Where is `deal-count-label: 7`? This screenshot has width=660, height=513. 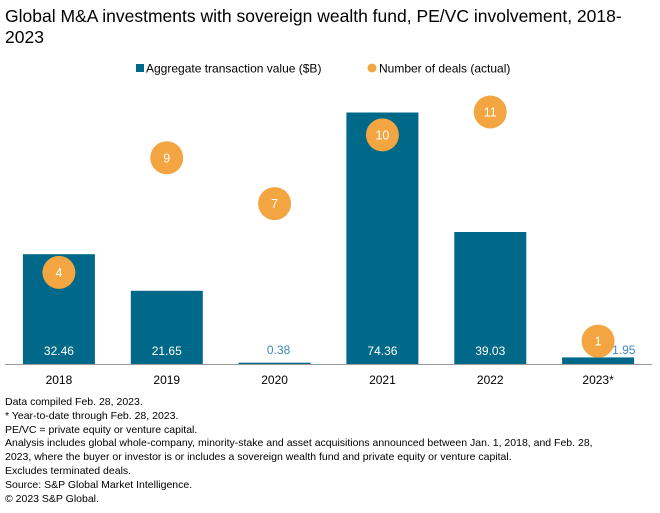 deal-count-label: 7 is located at coordinates (274, 204).